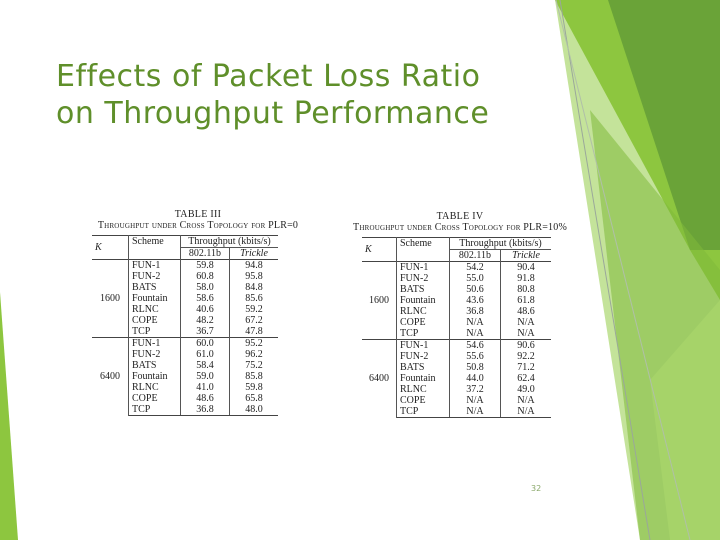 This screenshot has height=540, width=720. What do you see at coordinates (526, 311) in the screenshot?
I see `throughput-trickle-cell: 48.6` at bounding box center [526, 311].